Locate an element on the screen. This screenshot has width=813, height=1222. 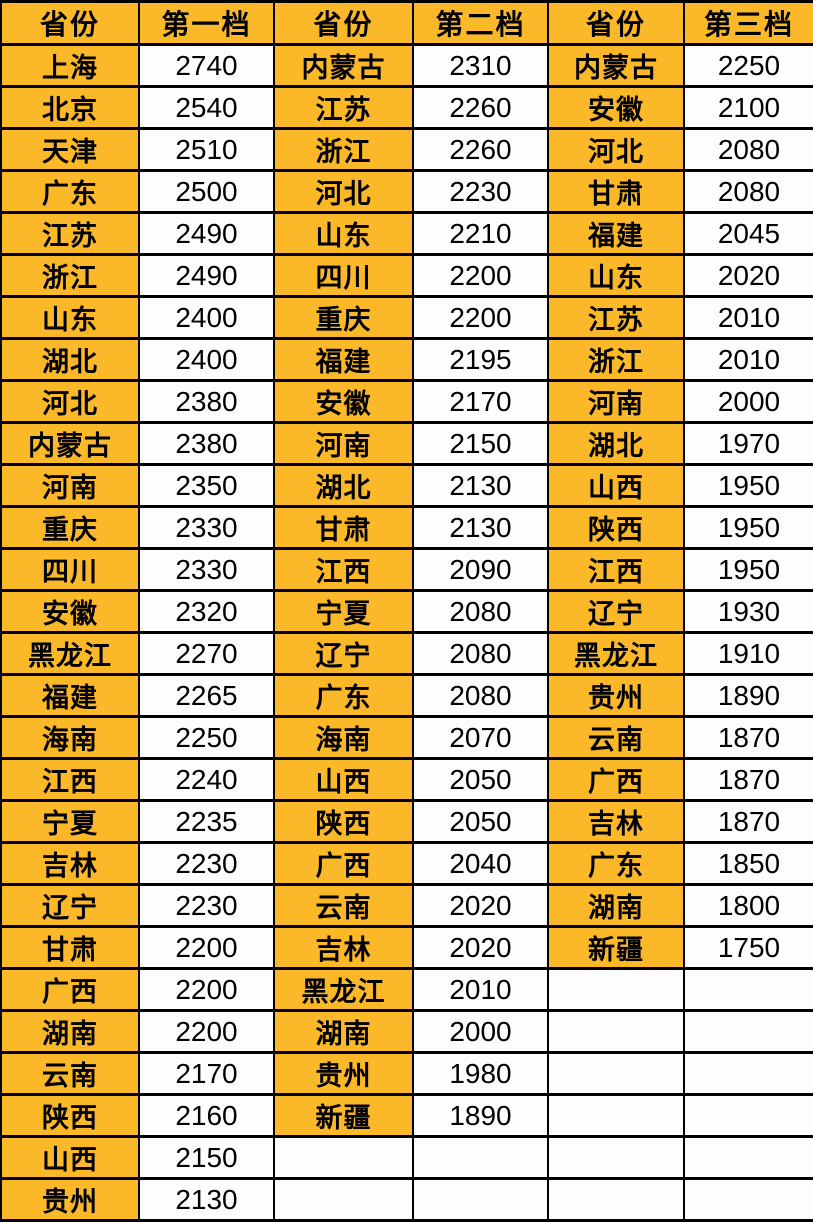
header-tier-2: 第二档 is located at coordinates (480, 23).